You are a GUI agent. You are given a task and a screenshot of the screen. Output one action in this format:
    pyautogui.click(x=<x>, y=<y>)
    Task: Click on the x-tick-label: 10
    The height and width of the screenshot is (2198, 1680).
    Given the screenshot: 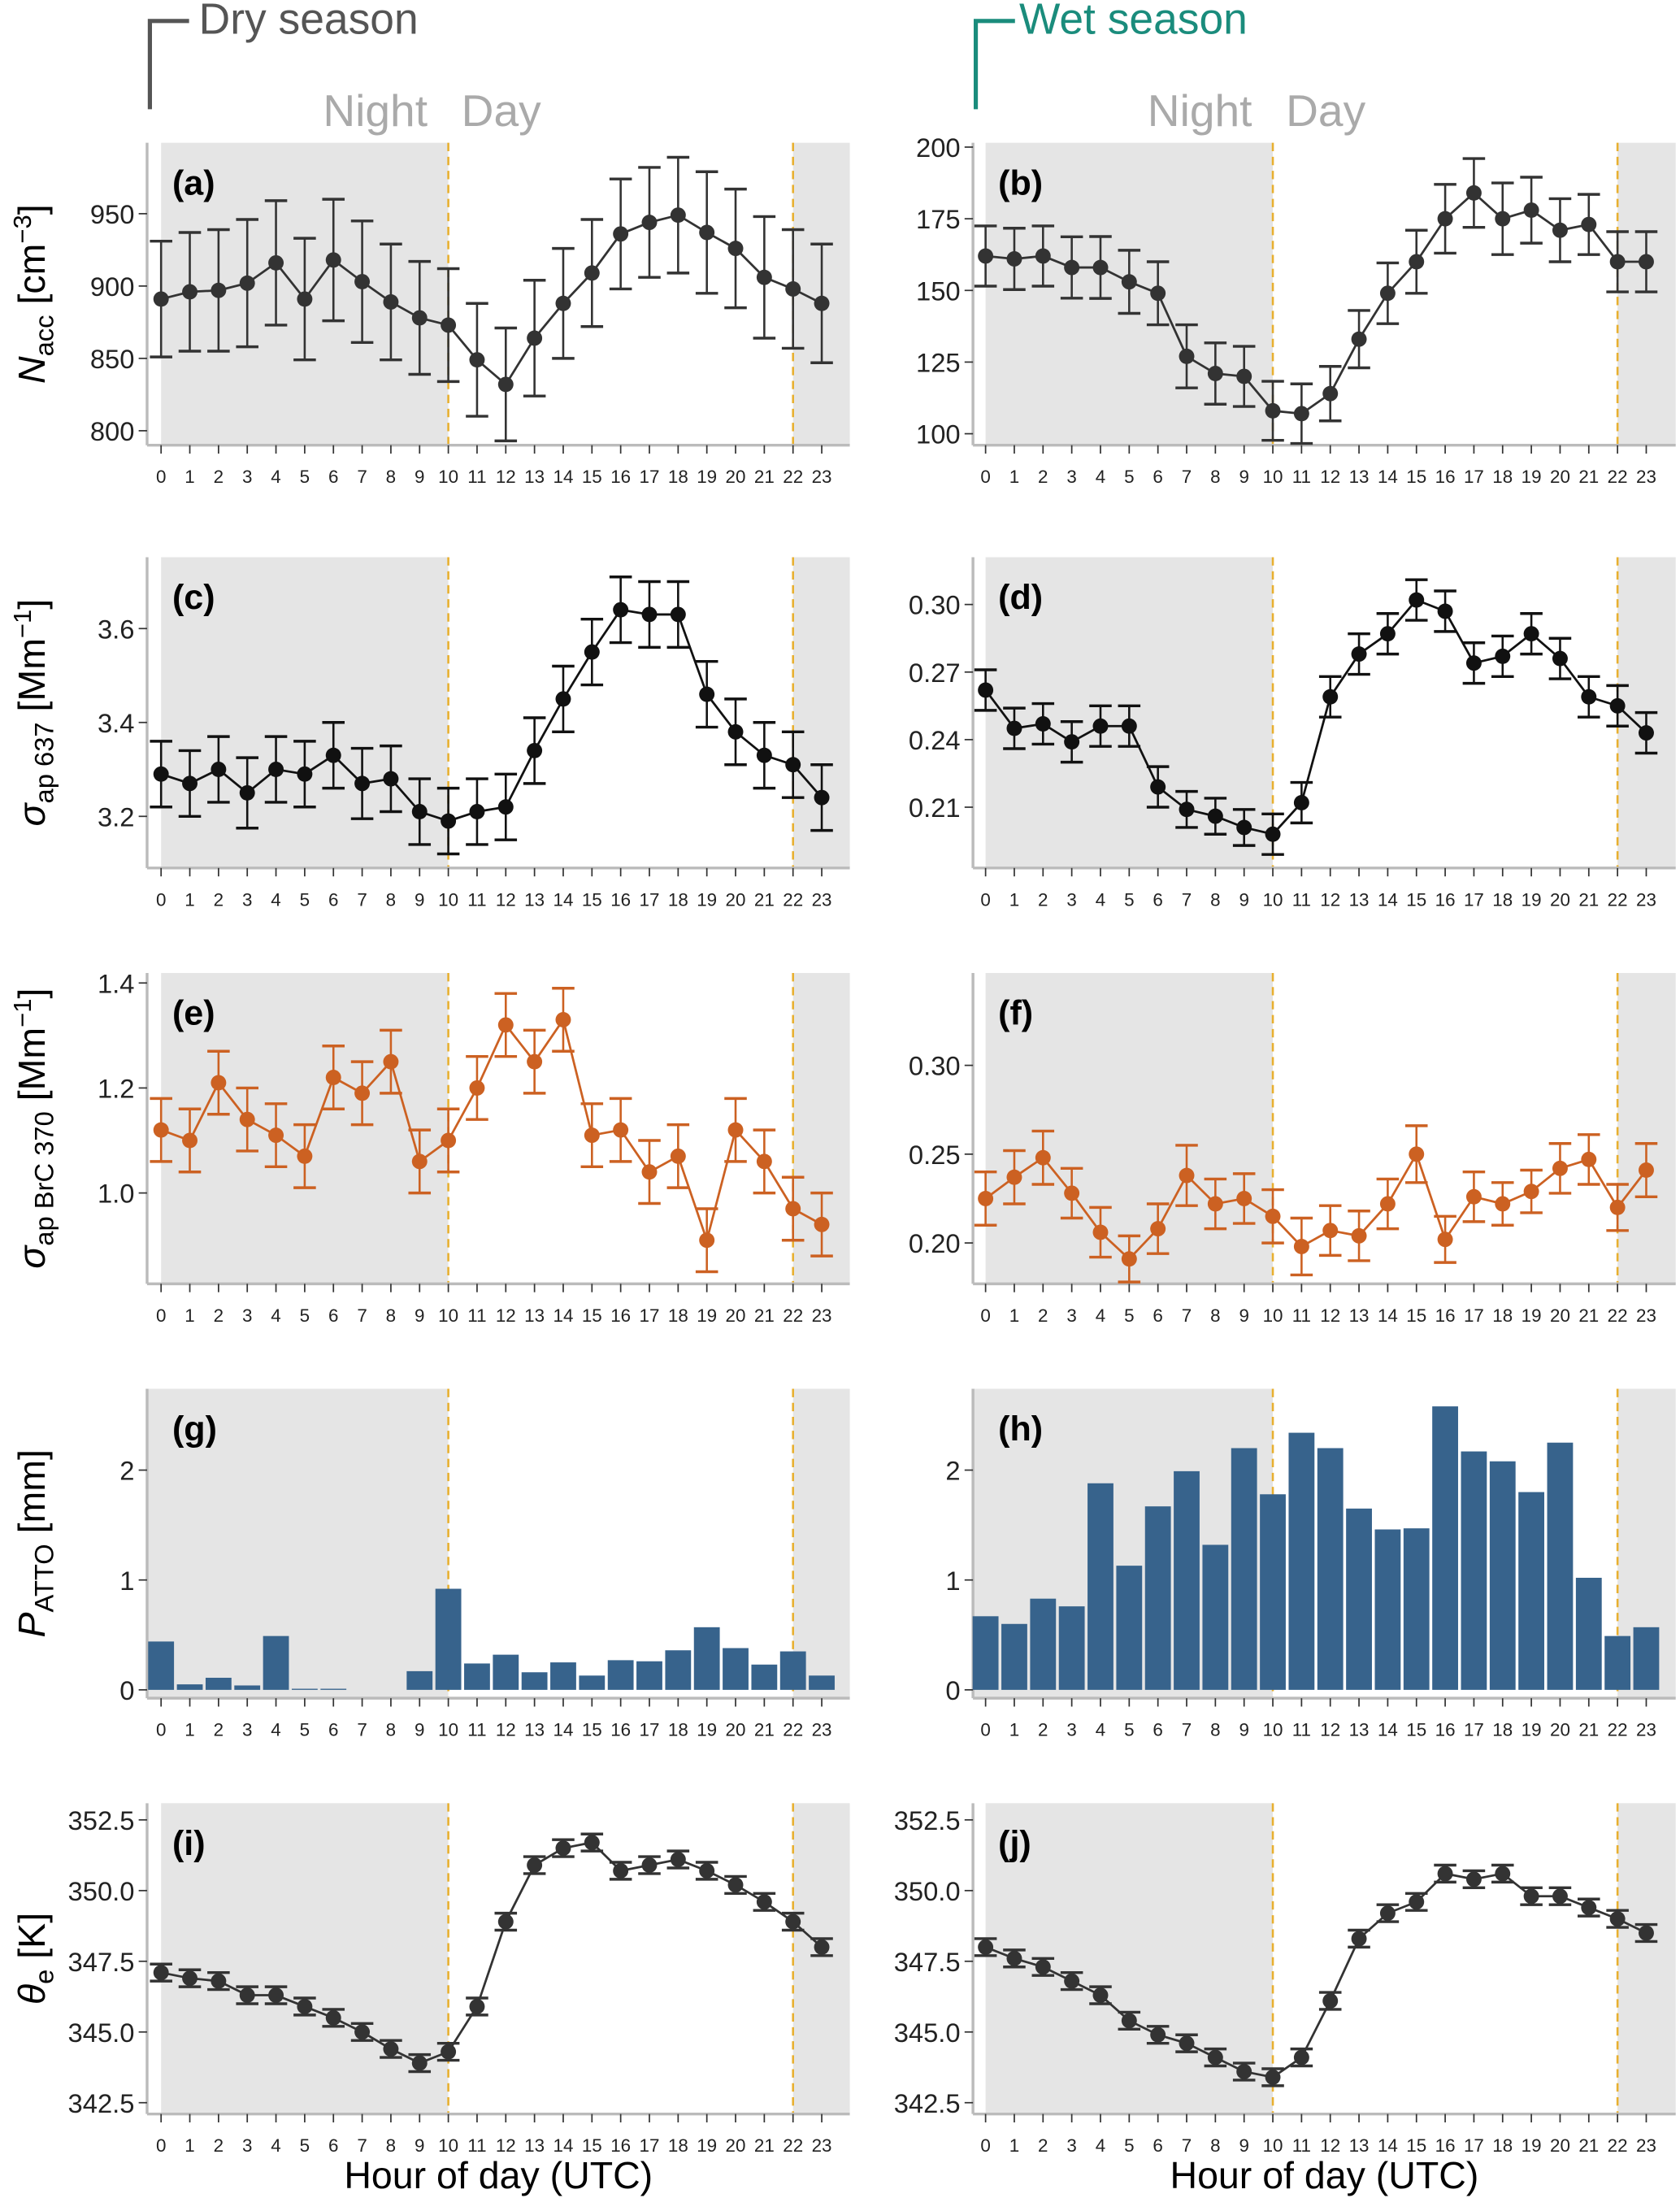 What is the action you would take?
    pyautogui.click(x=1273, y=1730)
    